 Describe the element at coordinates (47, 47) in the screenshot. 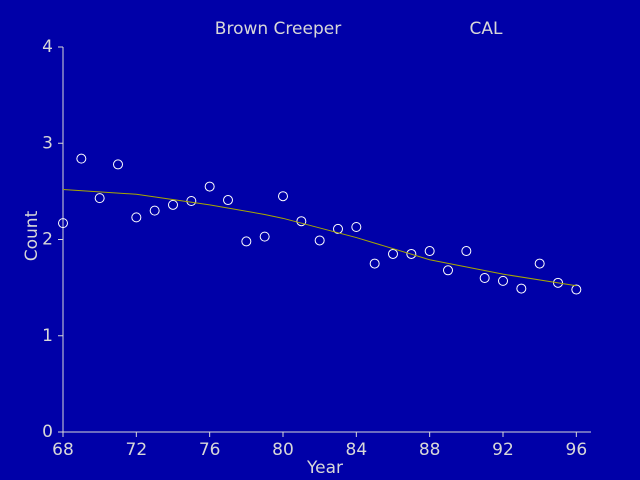

I see `y-tick-label: 4` at that location.